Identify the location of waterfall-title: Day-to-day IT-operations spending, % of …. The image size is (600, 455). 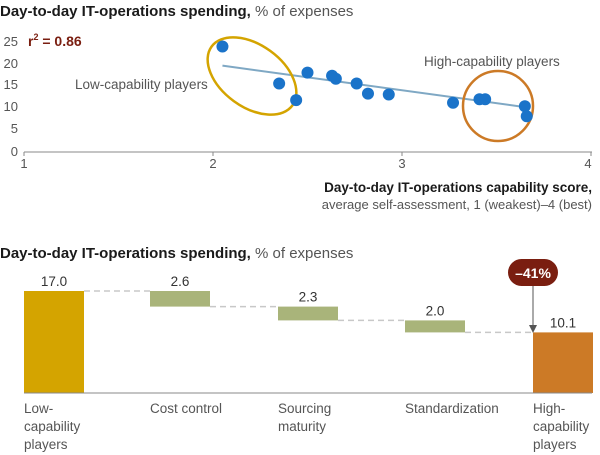
(176, 253).